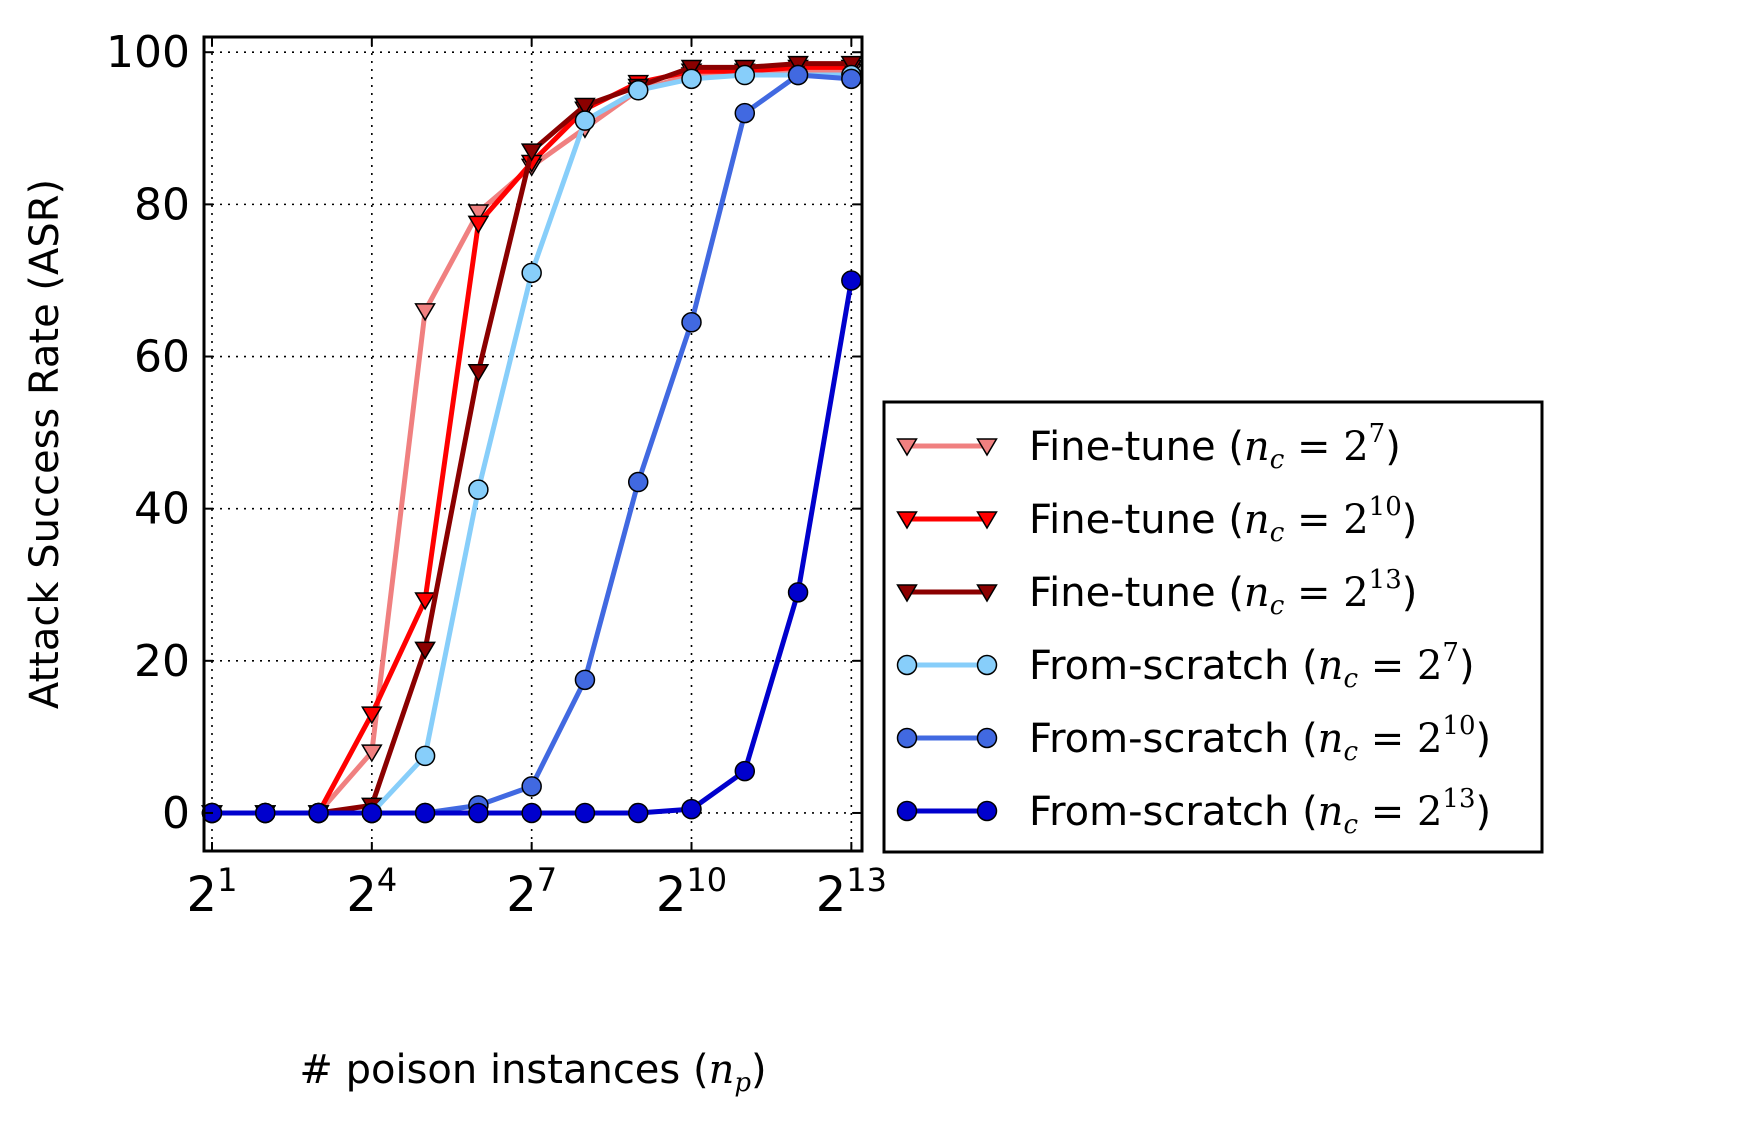 The width and height of the screenshot is (1746, 1129). Describe the element at coordinates (162, 509) in the screenshot. I see `y-tick-label: 40` at that location.